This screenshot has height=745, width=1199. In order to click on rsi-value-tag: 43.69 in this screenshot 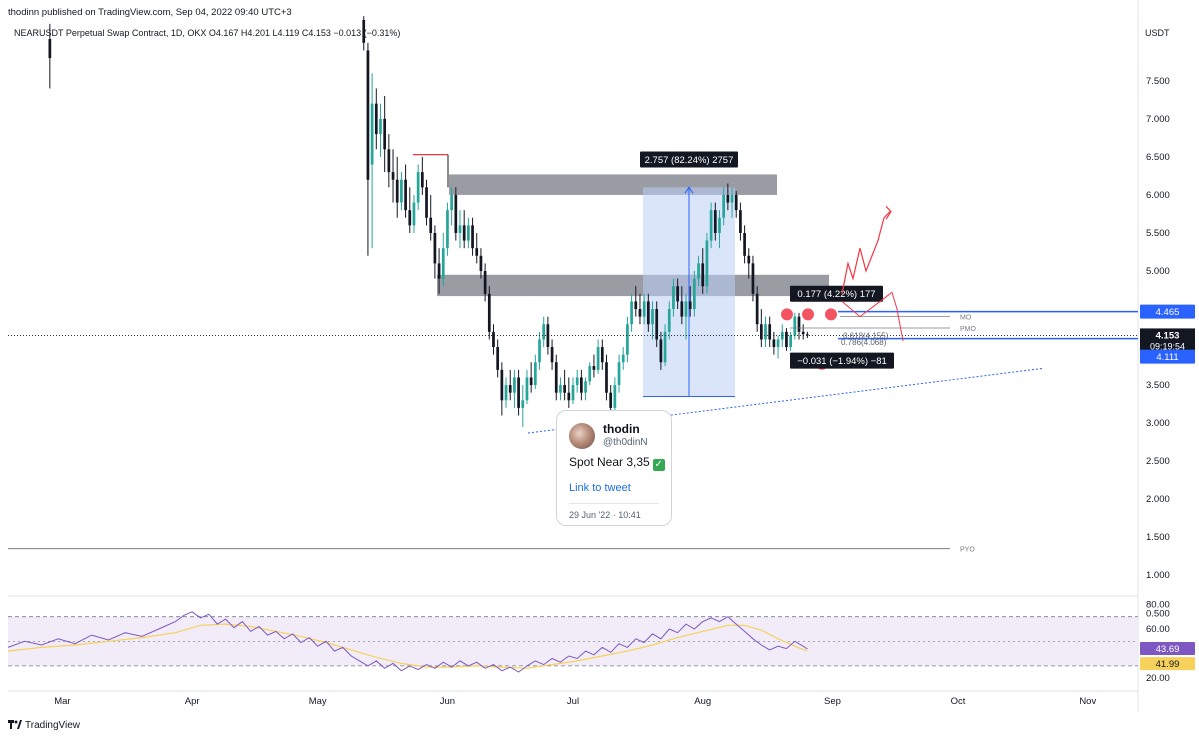, I will do `click(1168, 649)`.